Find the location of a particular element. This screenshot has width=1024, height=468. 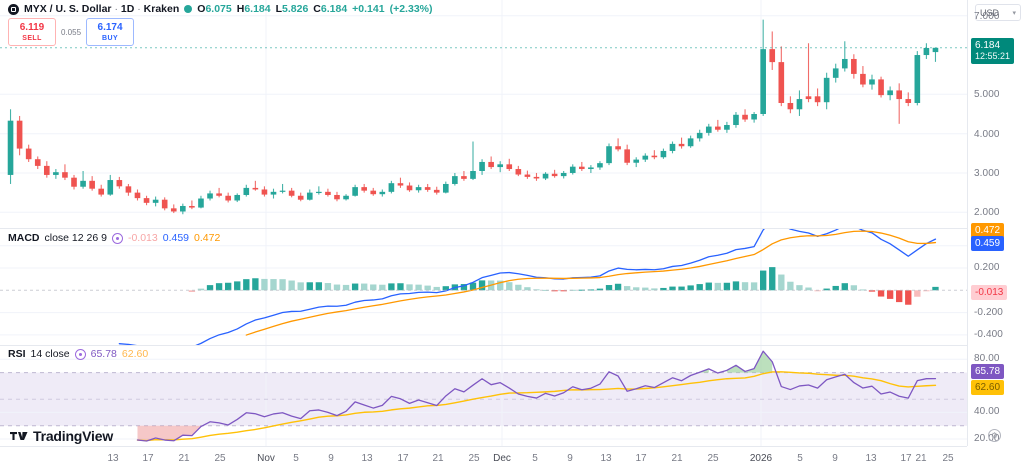

macd-settings-gear-icon is located at coordinates (117, 238).